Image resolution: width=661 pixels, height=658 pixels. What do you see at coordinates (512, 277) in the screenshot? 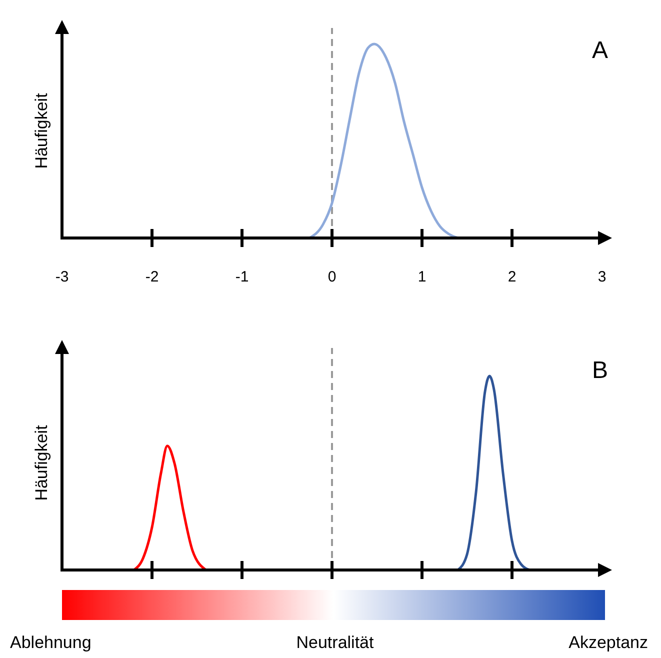
I see `x-tick-label: 2` at bounding box center [512, 277].